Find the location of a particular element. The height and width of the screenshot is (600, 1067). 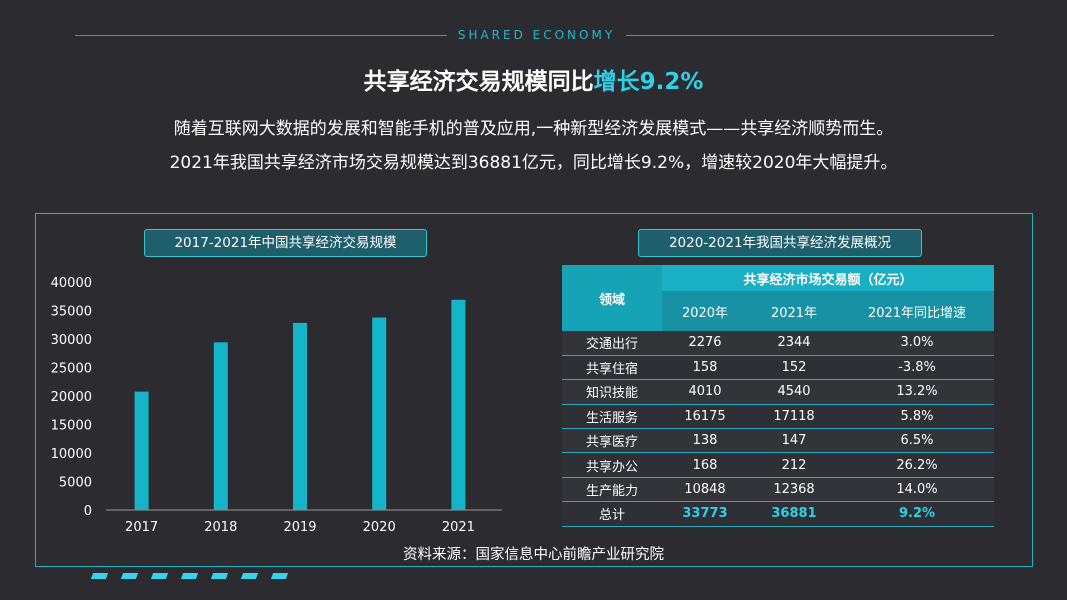

bar-2017 is located at coordinates (142, 451).